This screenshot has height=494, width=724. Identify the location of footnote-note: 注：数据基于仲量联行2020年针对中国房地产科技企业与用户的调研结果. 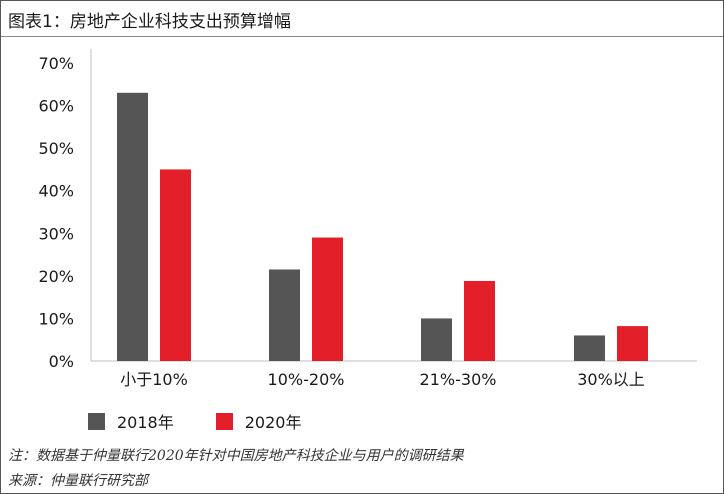
(236, 456).